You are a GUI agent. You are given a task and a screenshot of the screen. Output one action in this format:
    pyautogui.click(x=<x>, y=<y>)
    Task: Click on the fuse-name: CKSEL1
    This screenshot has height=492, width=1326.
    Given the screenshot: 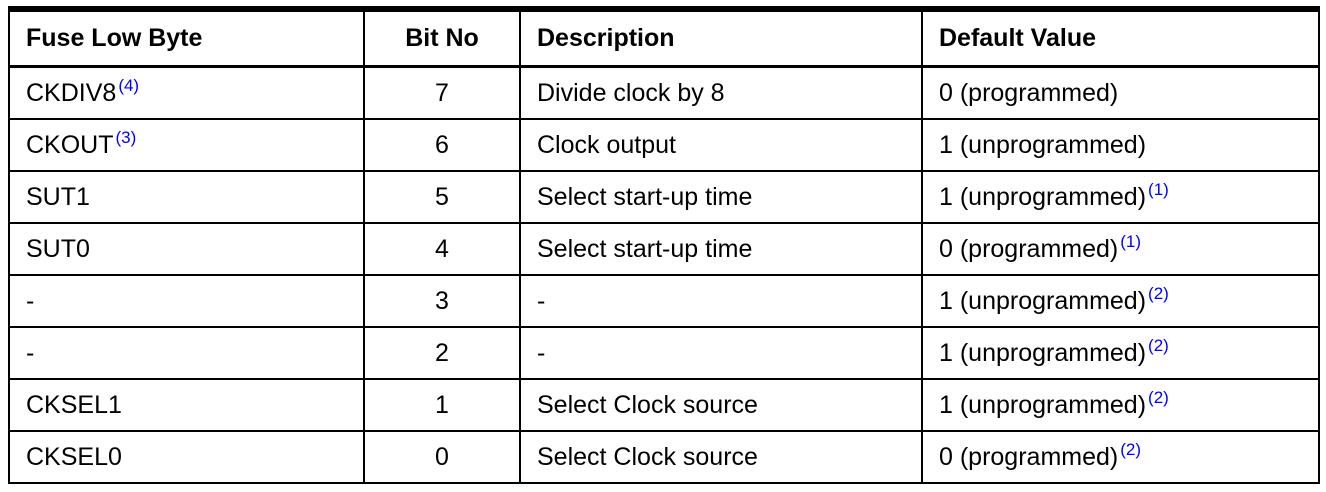 What is the action you would take?
    pyautogui.click(x=74, y=404)
    